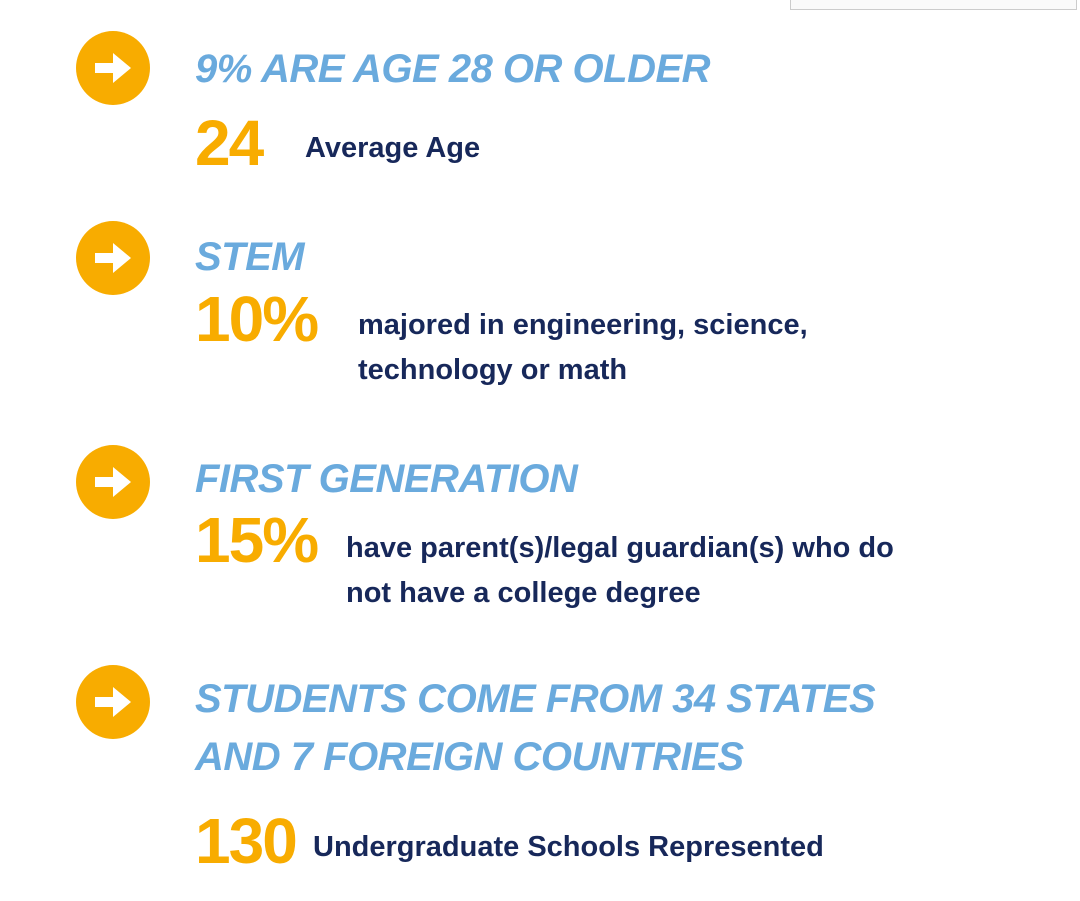  What do you see at coordinates (620, 548) in the screenshot?
I see `stat-description: have parent(s)/legal guardian(s) who do` at bounding box center [620, 548].